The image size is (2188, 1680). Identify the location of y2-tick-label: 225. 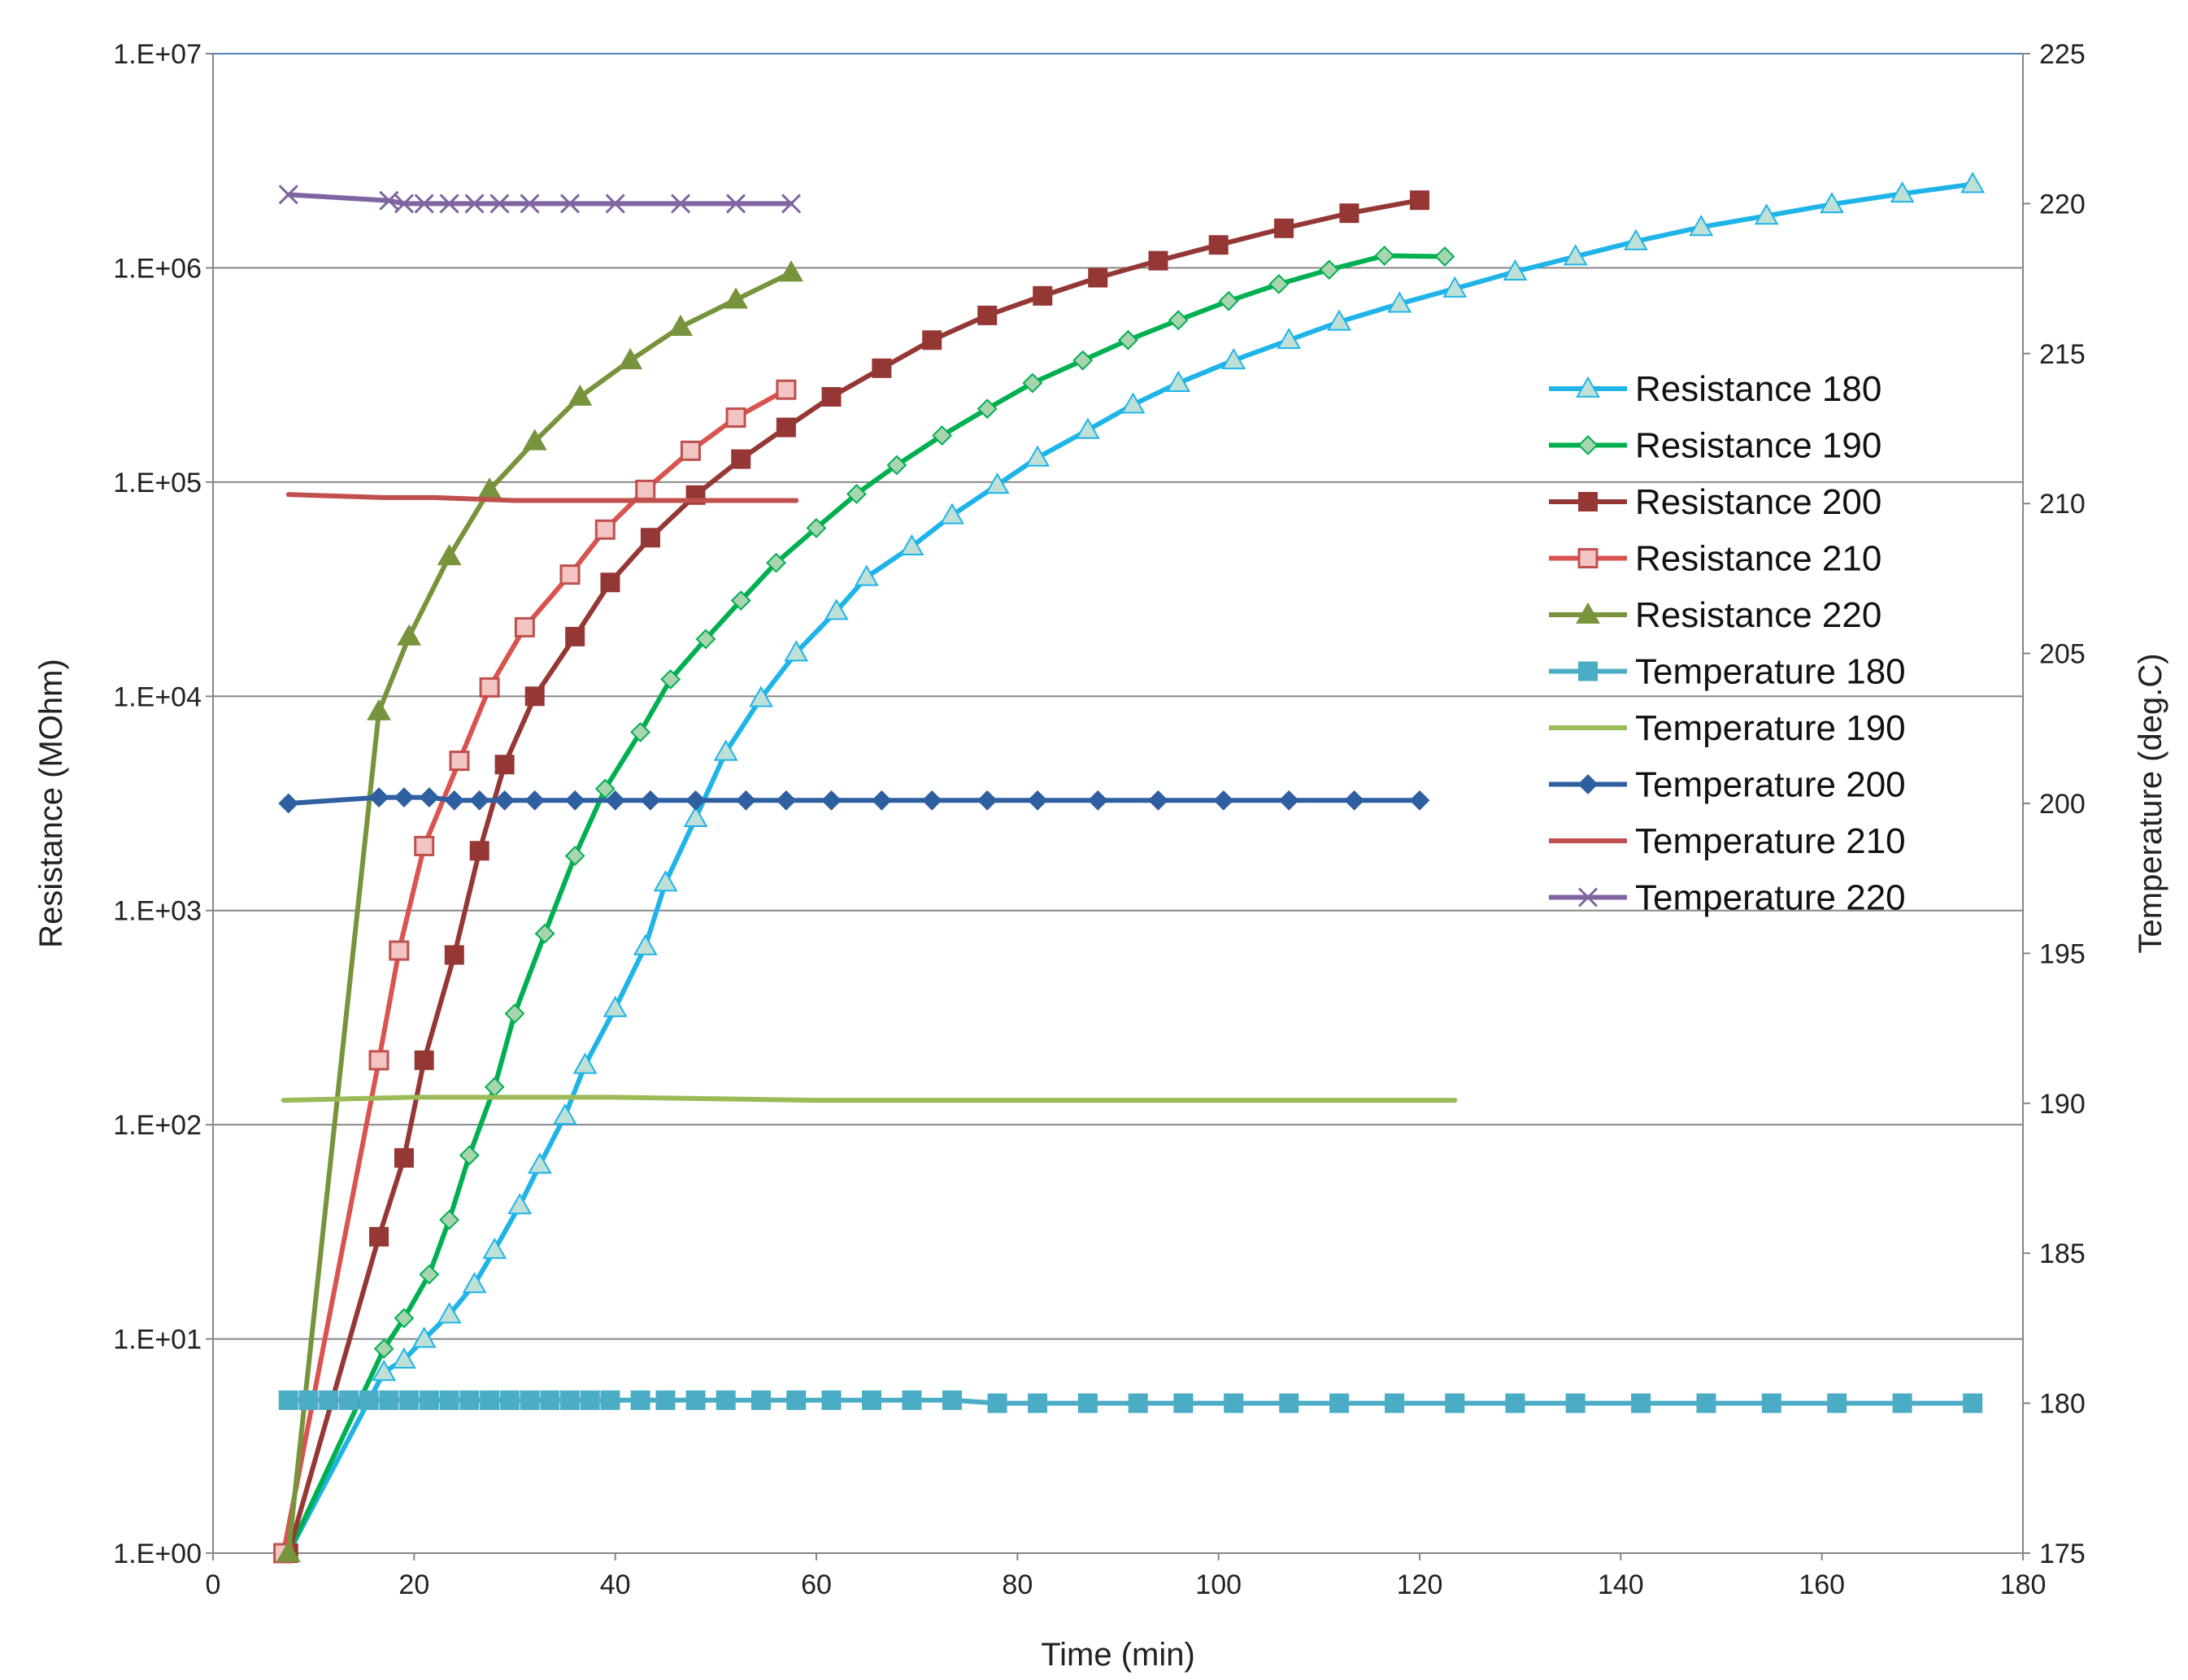
(2062, 55).